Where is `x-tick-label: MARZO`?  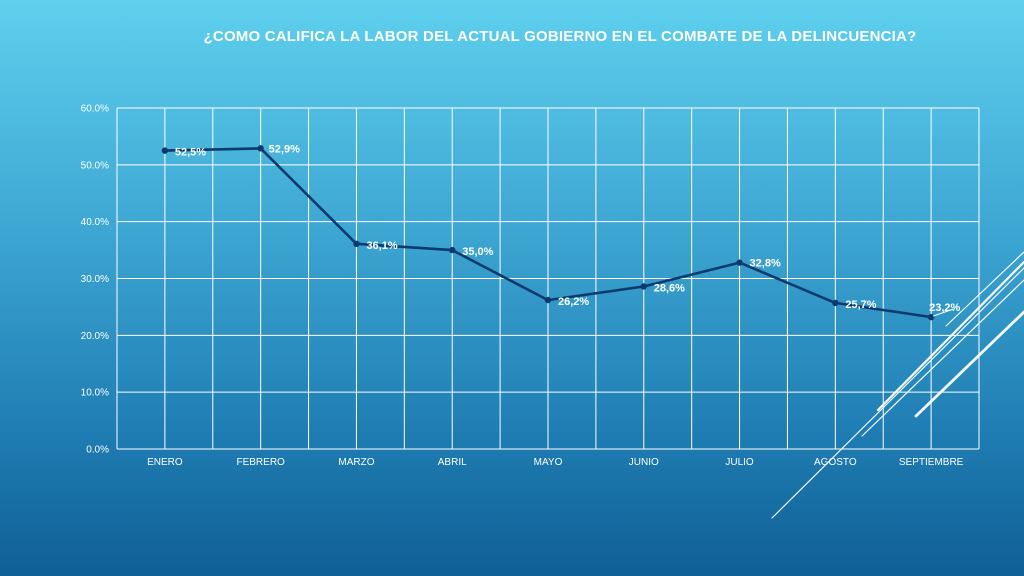 x-tick-label: MARZO is located at coordinates (356, 462).